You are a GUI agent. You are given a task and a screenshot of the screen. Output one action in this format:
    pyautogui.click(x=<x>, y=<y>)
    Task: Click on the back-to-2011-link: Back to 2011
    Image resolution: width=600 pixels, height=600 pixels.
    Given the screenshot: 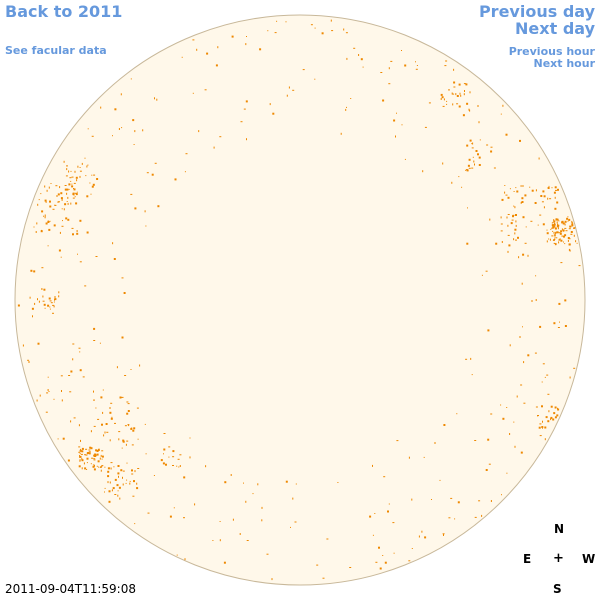 What is the action you would take?
    pyautogui.click(x=64, y=11)
    